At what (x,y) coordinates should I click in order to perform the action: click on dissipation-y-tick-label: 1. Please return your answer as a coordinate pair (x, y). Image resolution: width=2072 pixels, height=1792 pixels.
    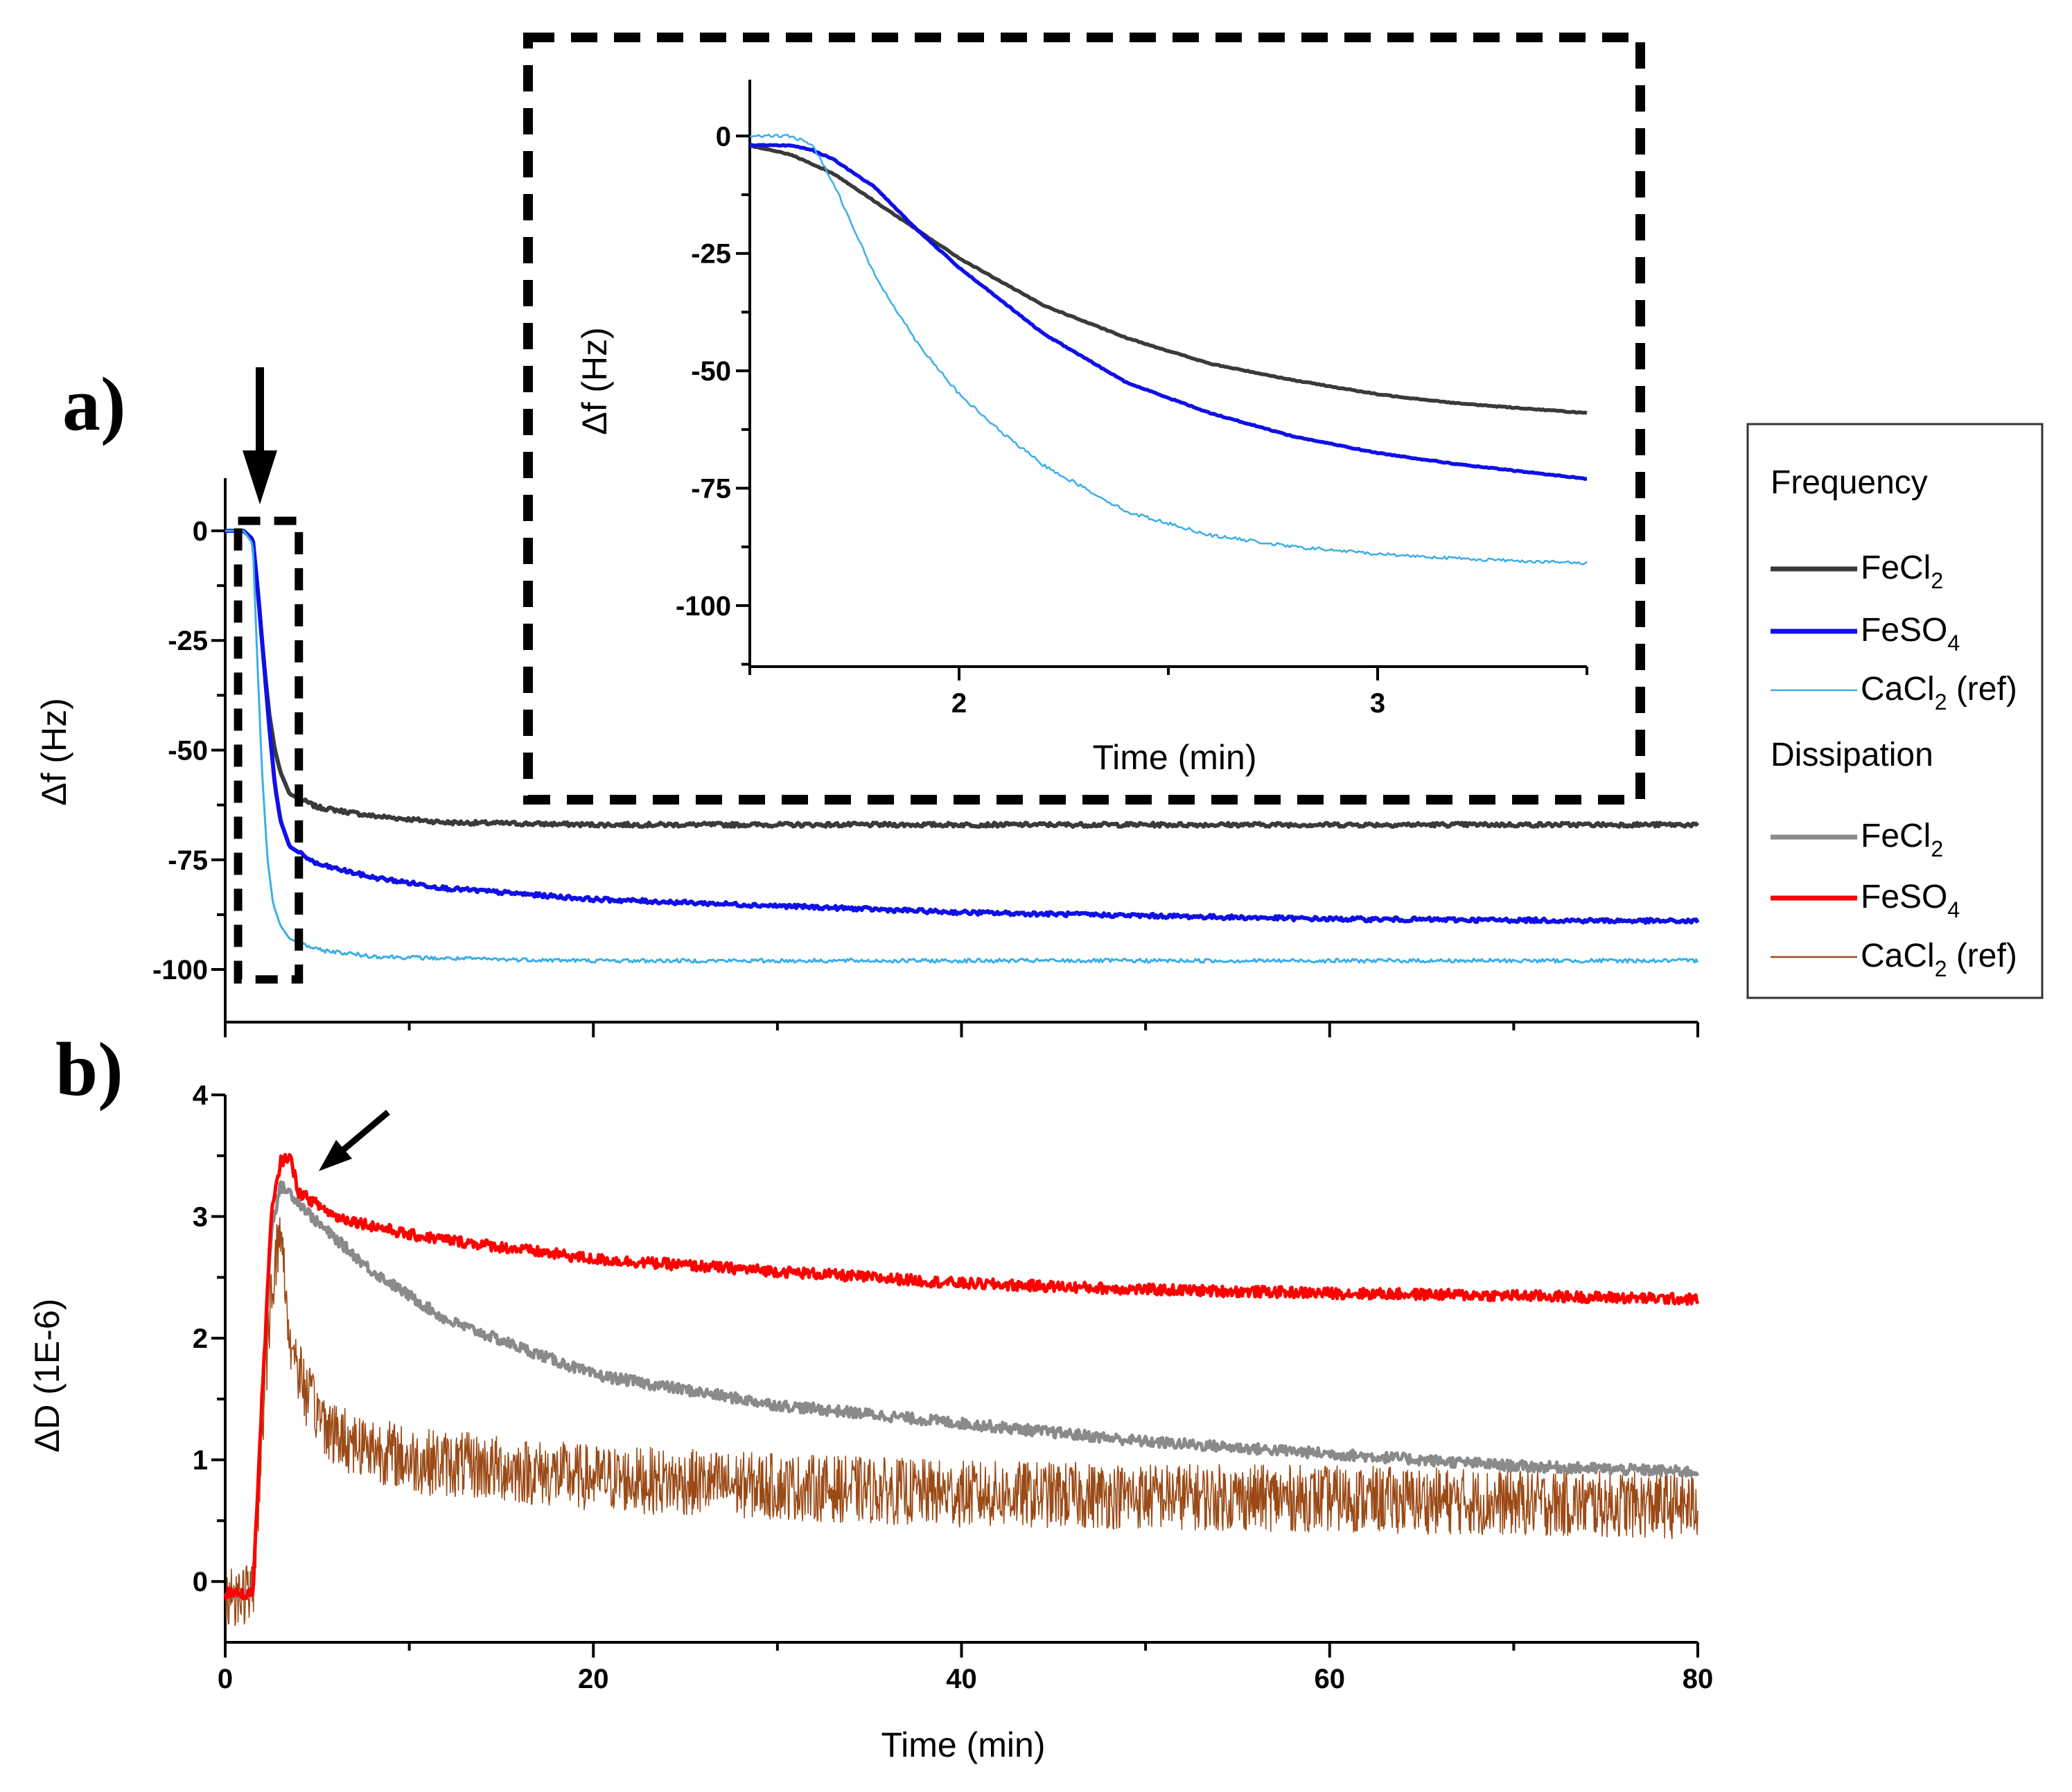
    Looking at the image, I should click on (200, 1461).